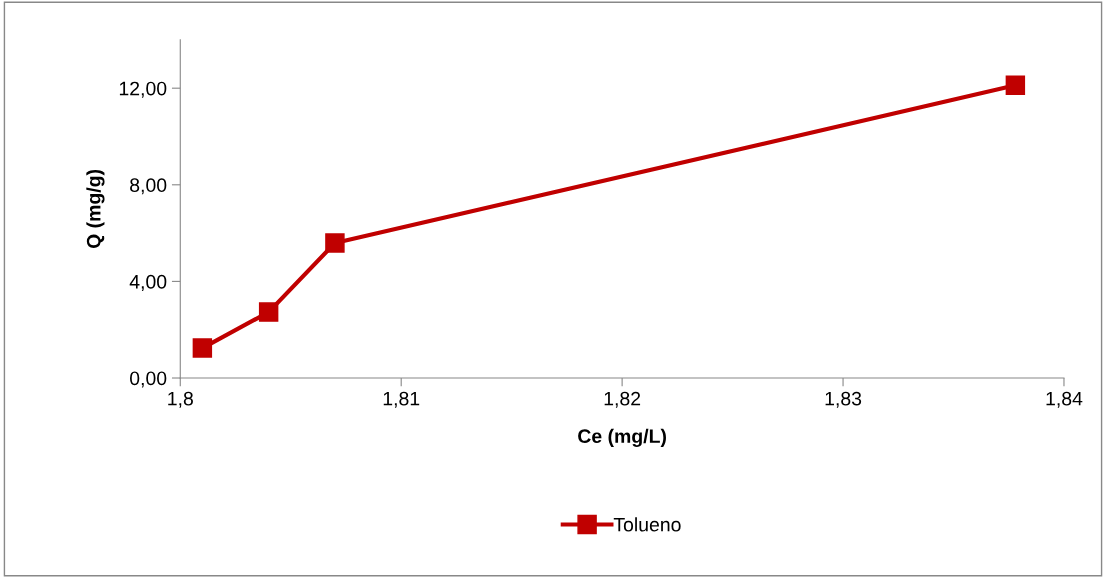 Image resolution: width=1106 pixels, height=578 pixels. What do you see at coordinates (148, 282) in the screenshot?
I see `y-tick-label: 4,00` at bounding box center [148, 282].